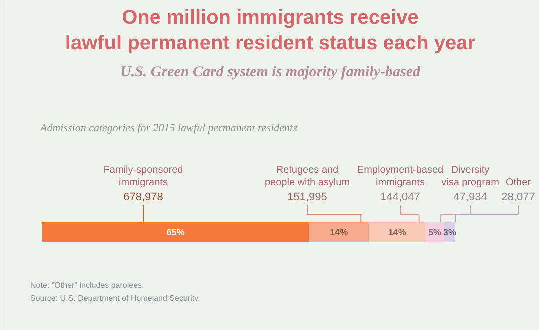  Describe the element at coordinates (449, 233) in the screenshot. I see `annotation: 3%` at that location.